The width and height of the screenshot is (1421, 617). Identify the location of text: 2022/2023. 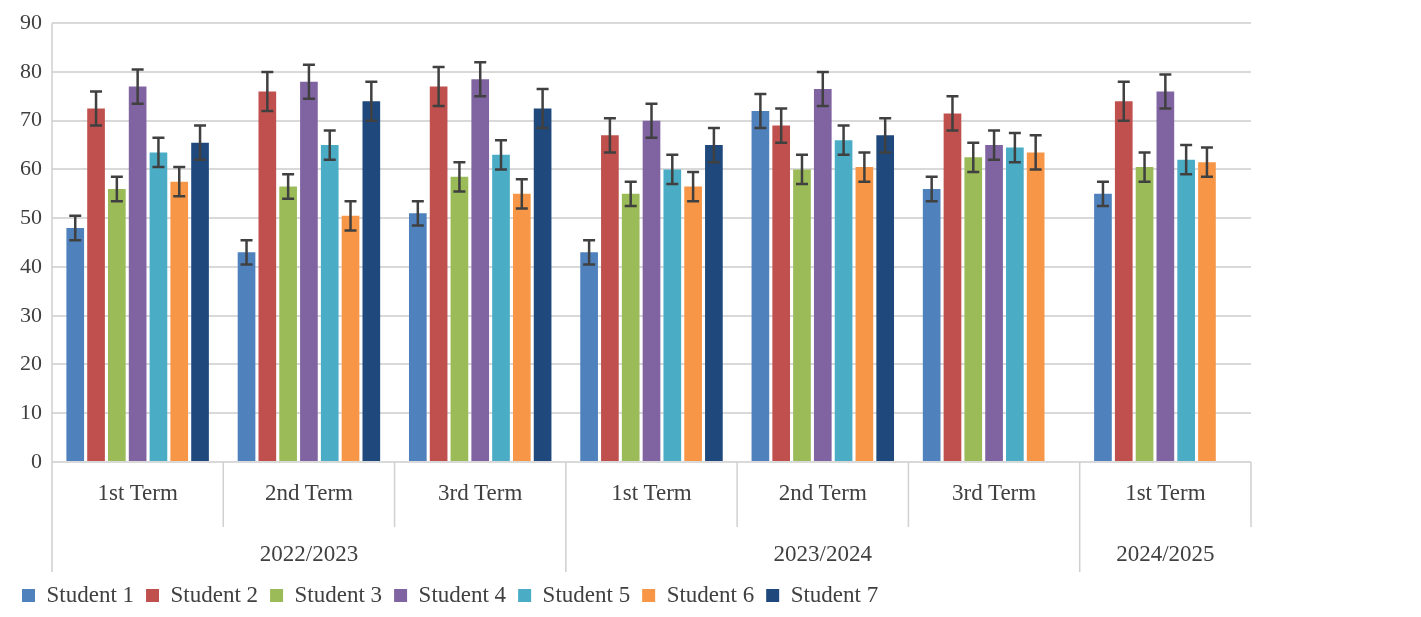
(309, 554).